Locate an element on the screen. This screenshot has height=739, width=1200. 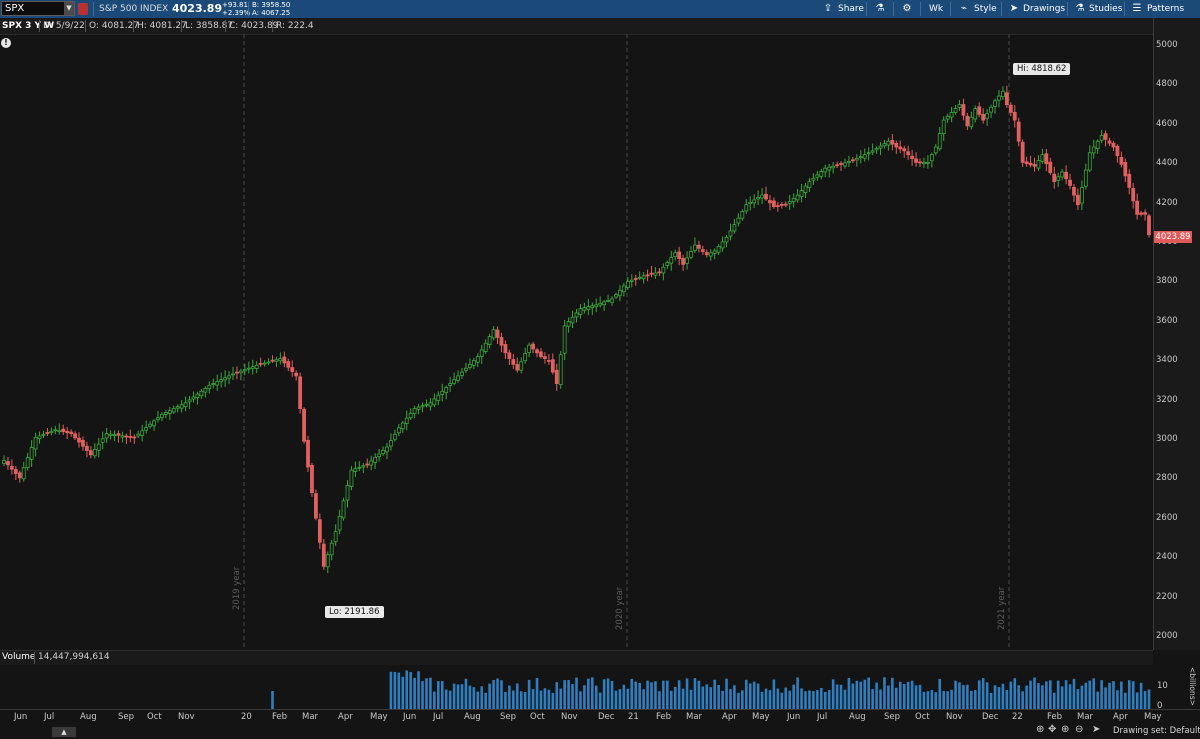
time-axis is located at coordinates (600, 724).